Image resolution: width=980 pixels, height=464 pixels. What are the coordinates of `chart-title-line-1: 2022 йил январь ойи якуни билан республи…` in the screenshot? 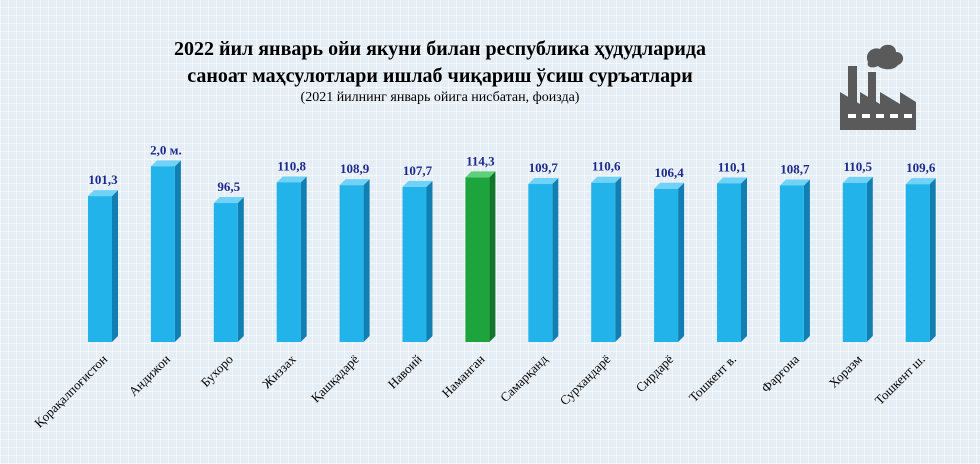 It's located at (440, 49).